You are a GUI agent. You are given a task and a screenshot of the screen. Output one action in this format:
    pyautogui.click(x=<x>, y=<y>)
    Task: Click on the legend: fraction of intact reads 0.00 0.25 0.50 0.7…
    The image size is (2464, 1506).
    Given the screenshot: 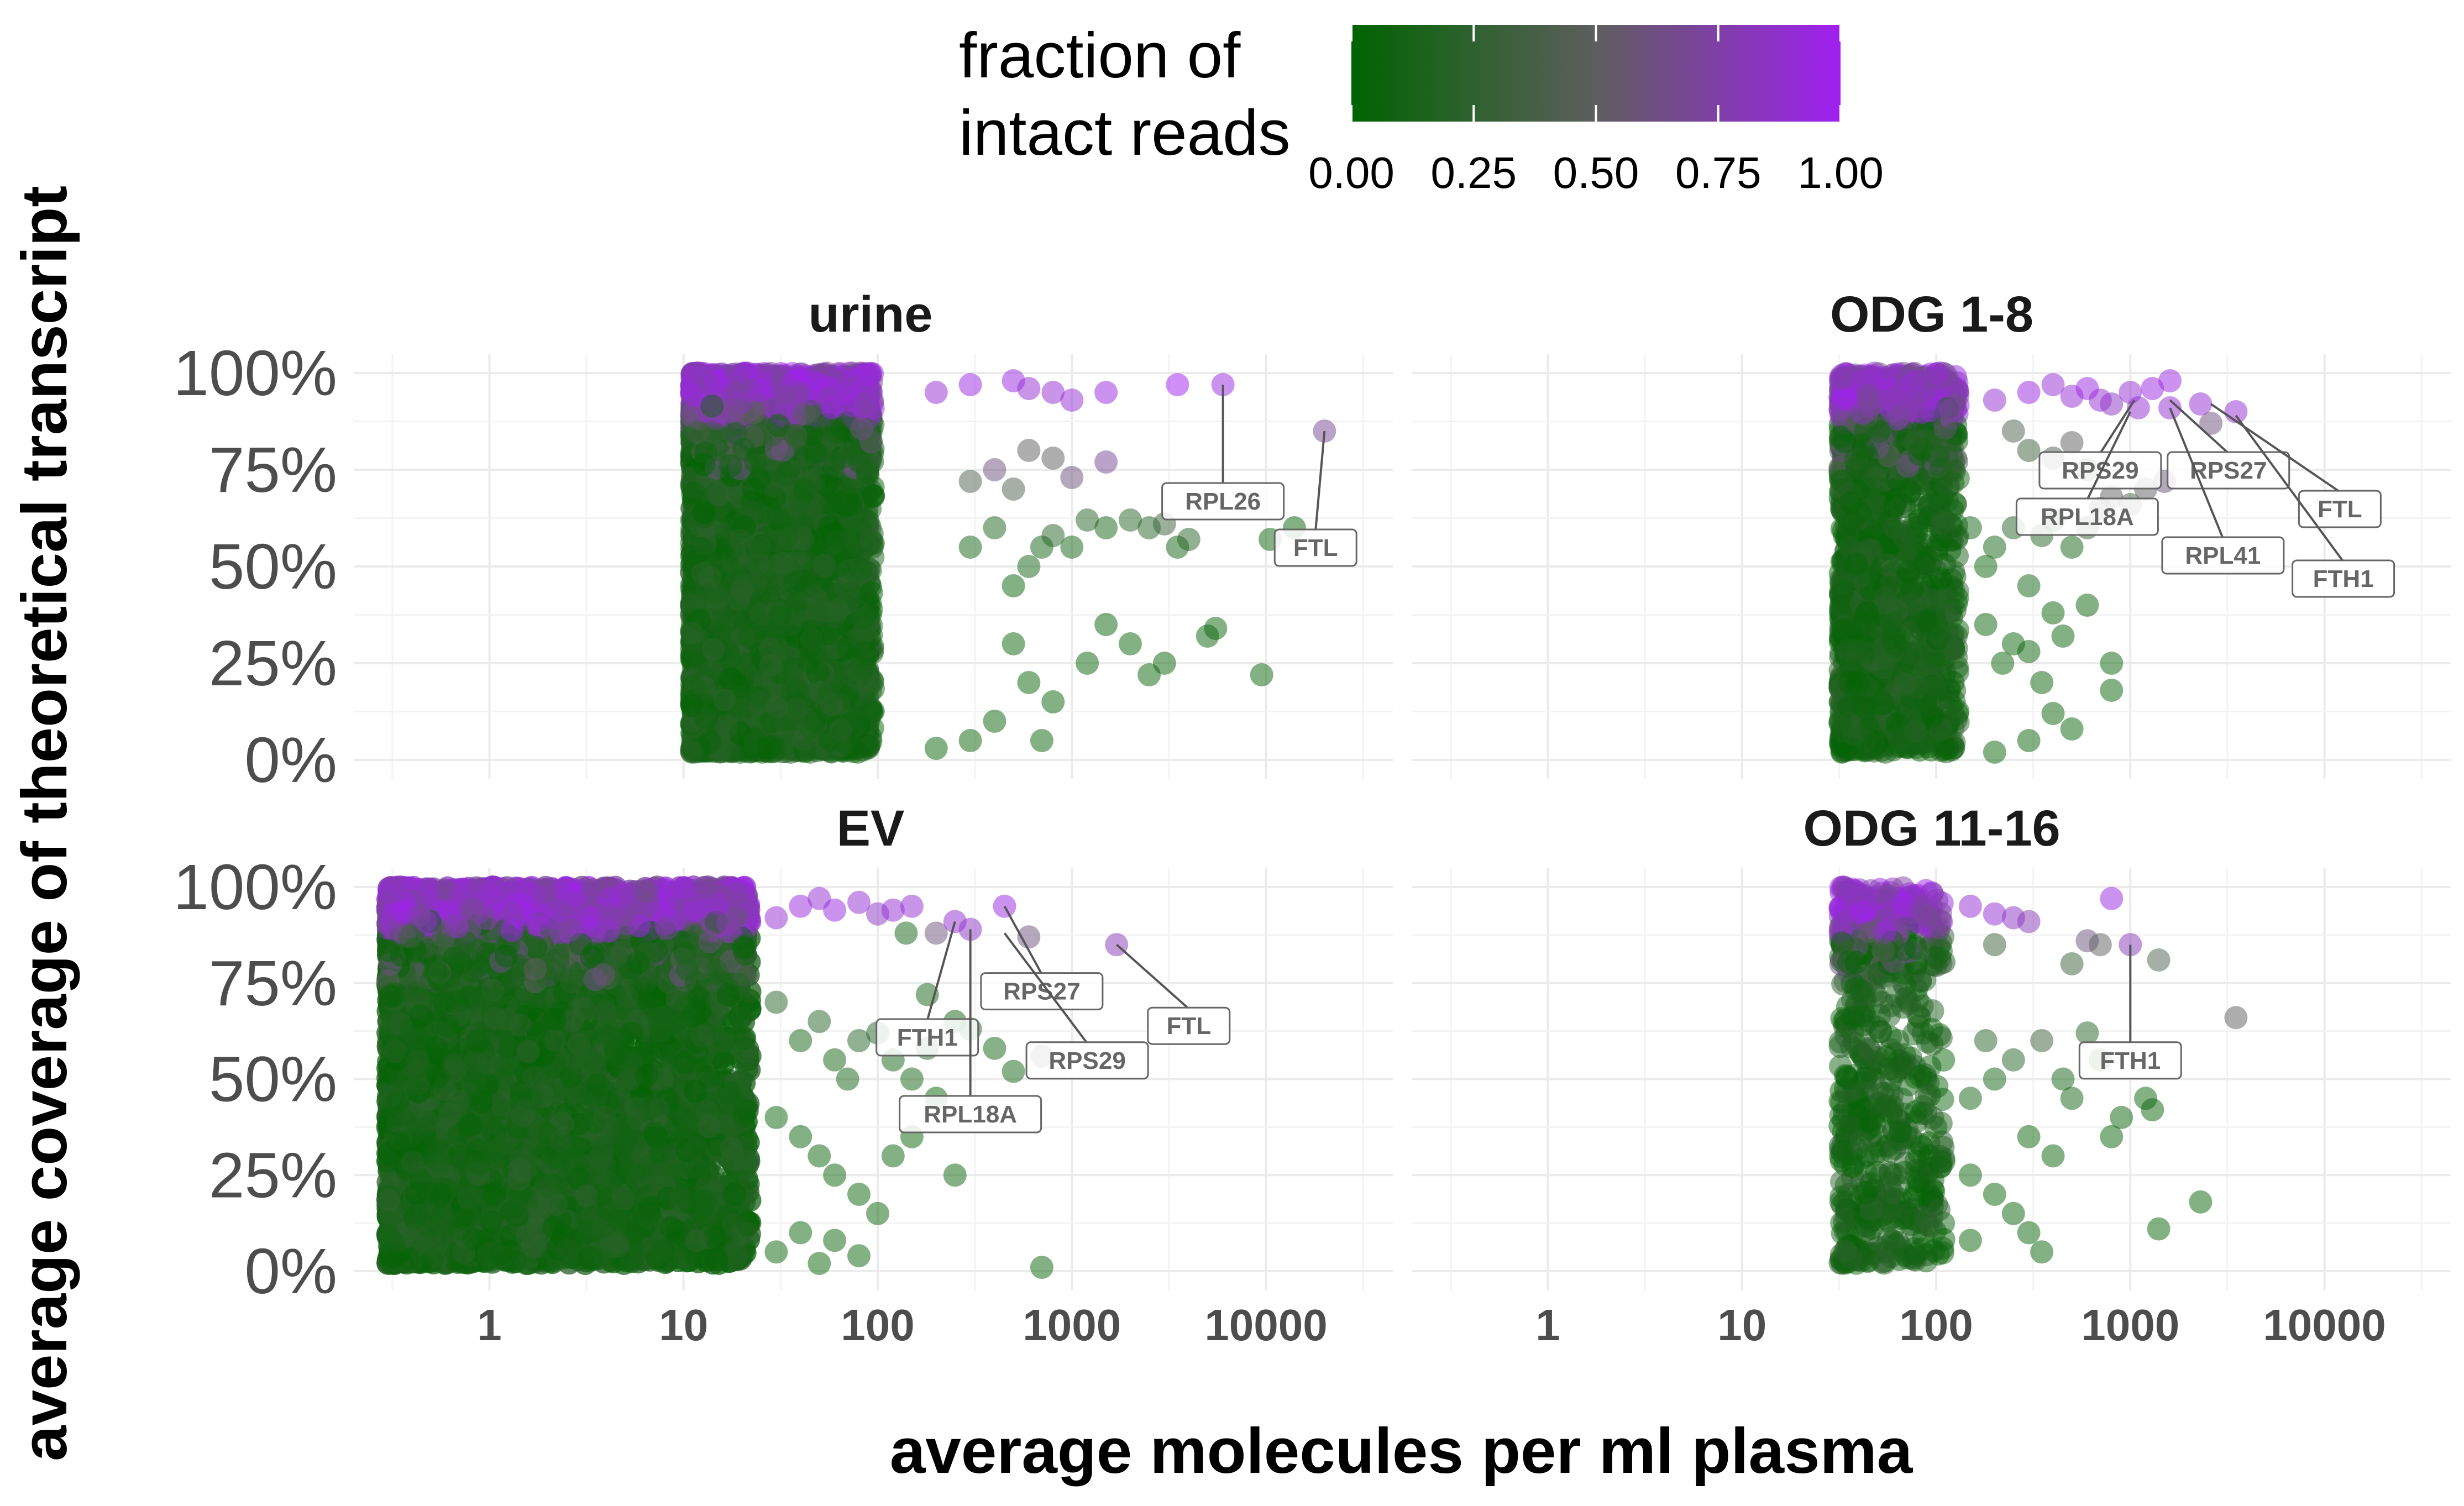 What is the action you would take?
    pyautogui.click(x=1422, y=108)
    